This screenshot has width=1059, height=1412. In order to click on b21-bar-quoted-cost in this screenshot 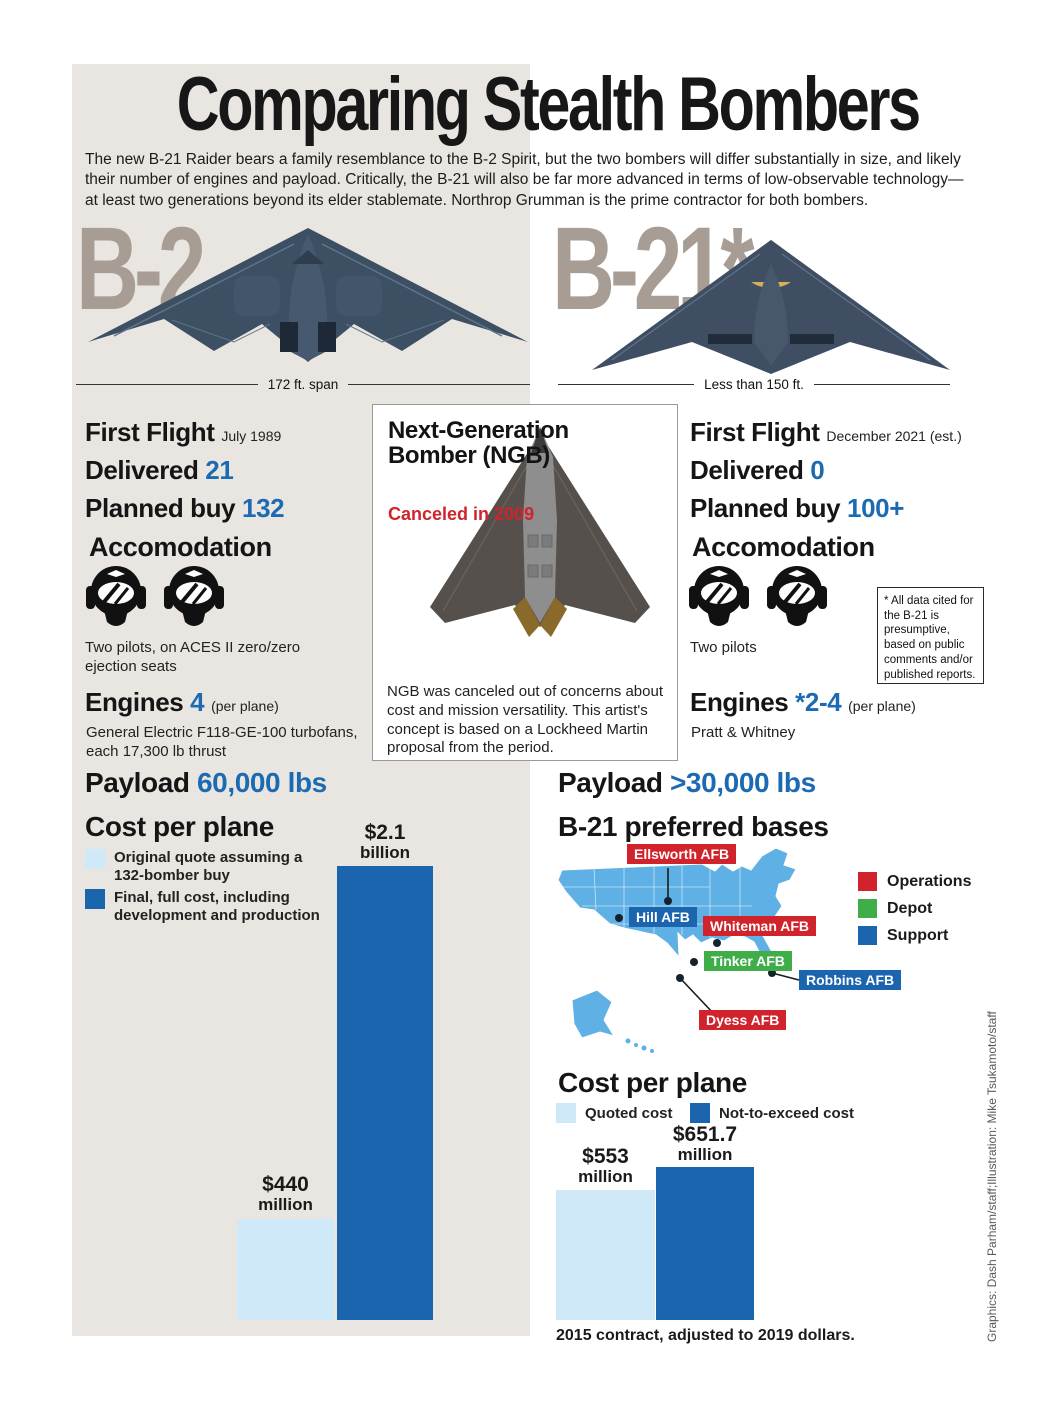, I will do `click(605, 1255)`.